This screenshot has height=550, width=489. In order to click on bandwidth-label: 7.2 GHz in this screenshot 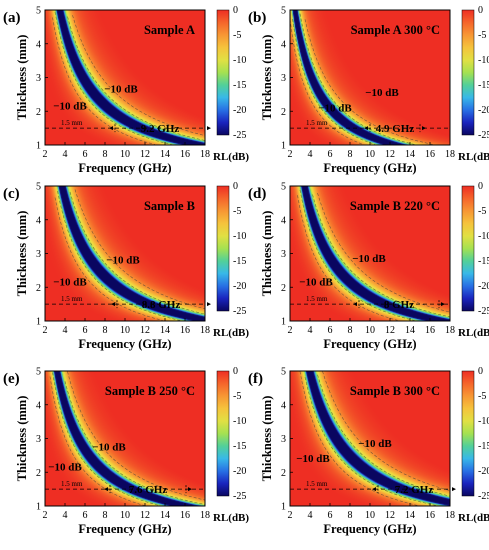, I will do `click(414, 490)`.